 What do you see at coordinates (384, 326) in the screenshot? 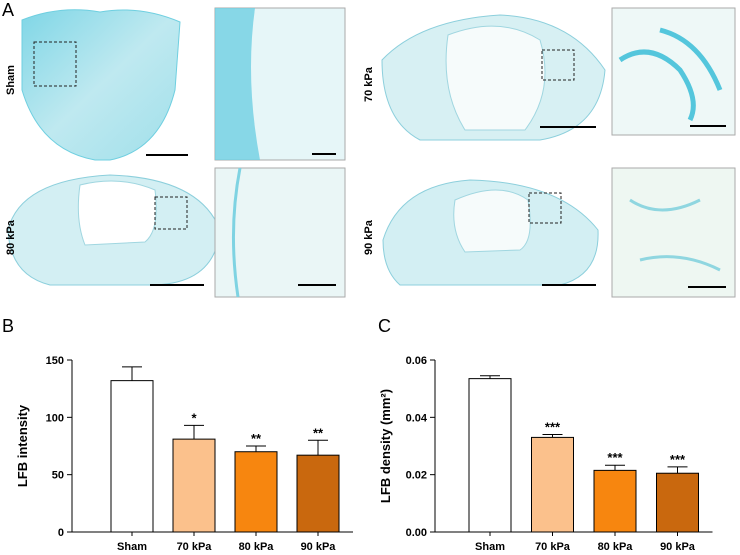
I see `panel-label: C` at bounding box center [384, 326].